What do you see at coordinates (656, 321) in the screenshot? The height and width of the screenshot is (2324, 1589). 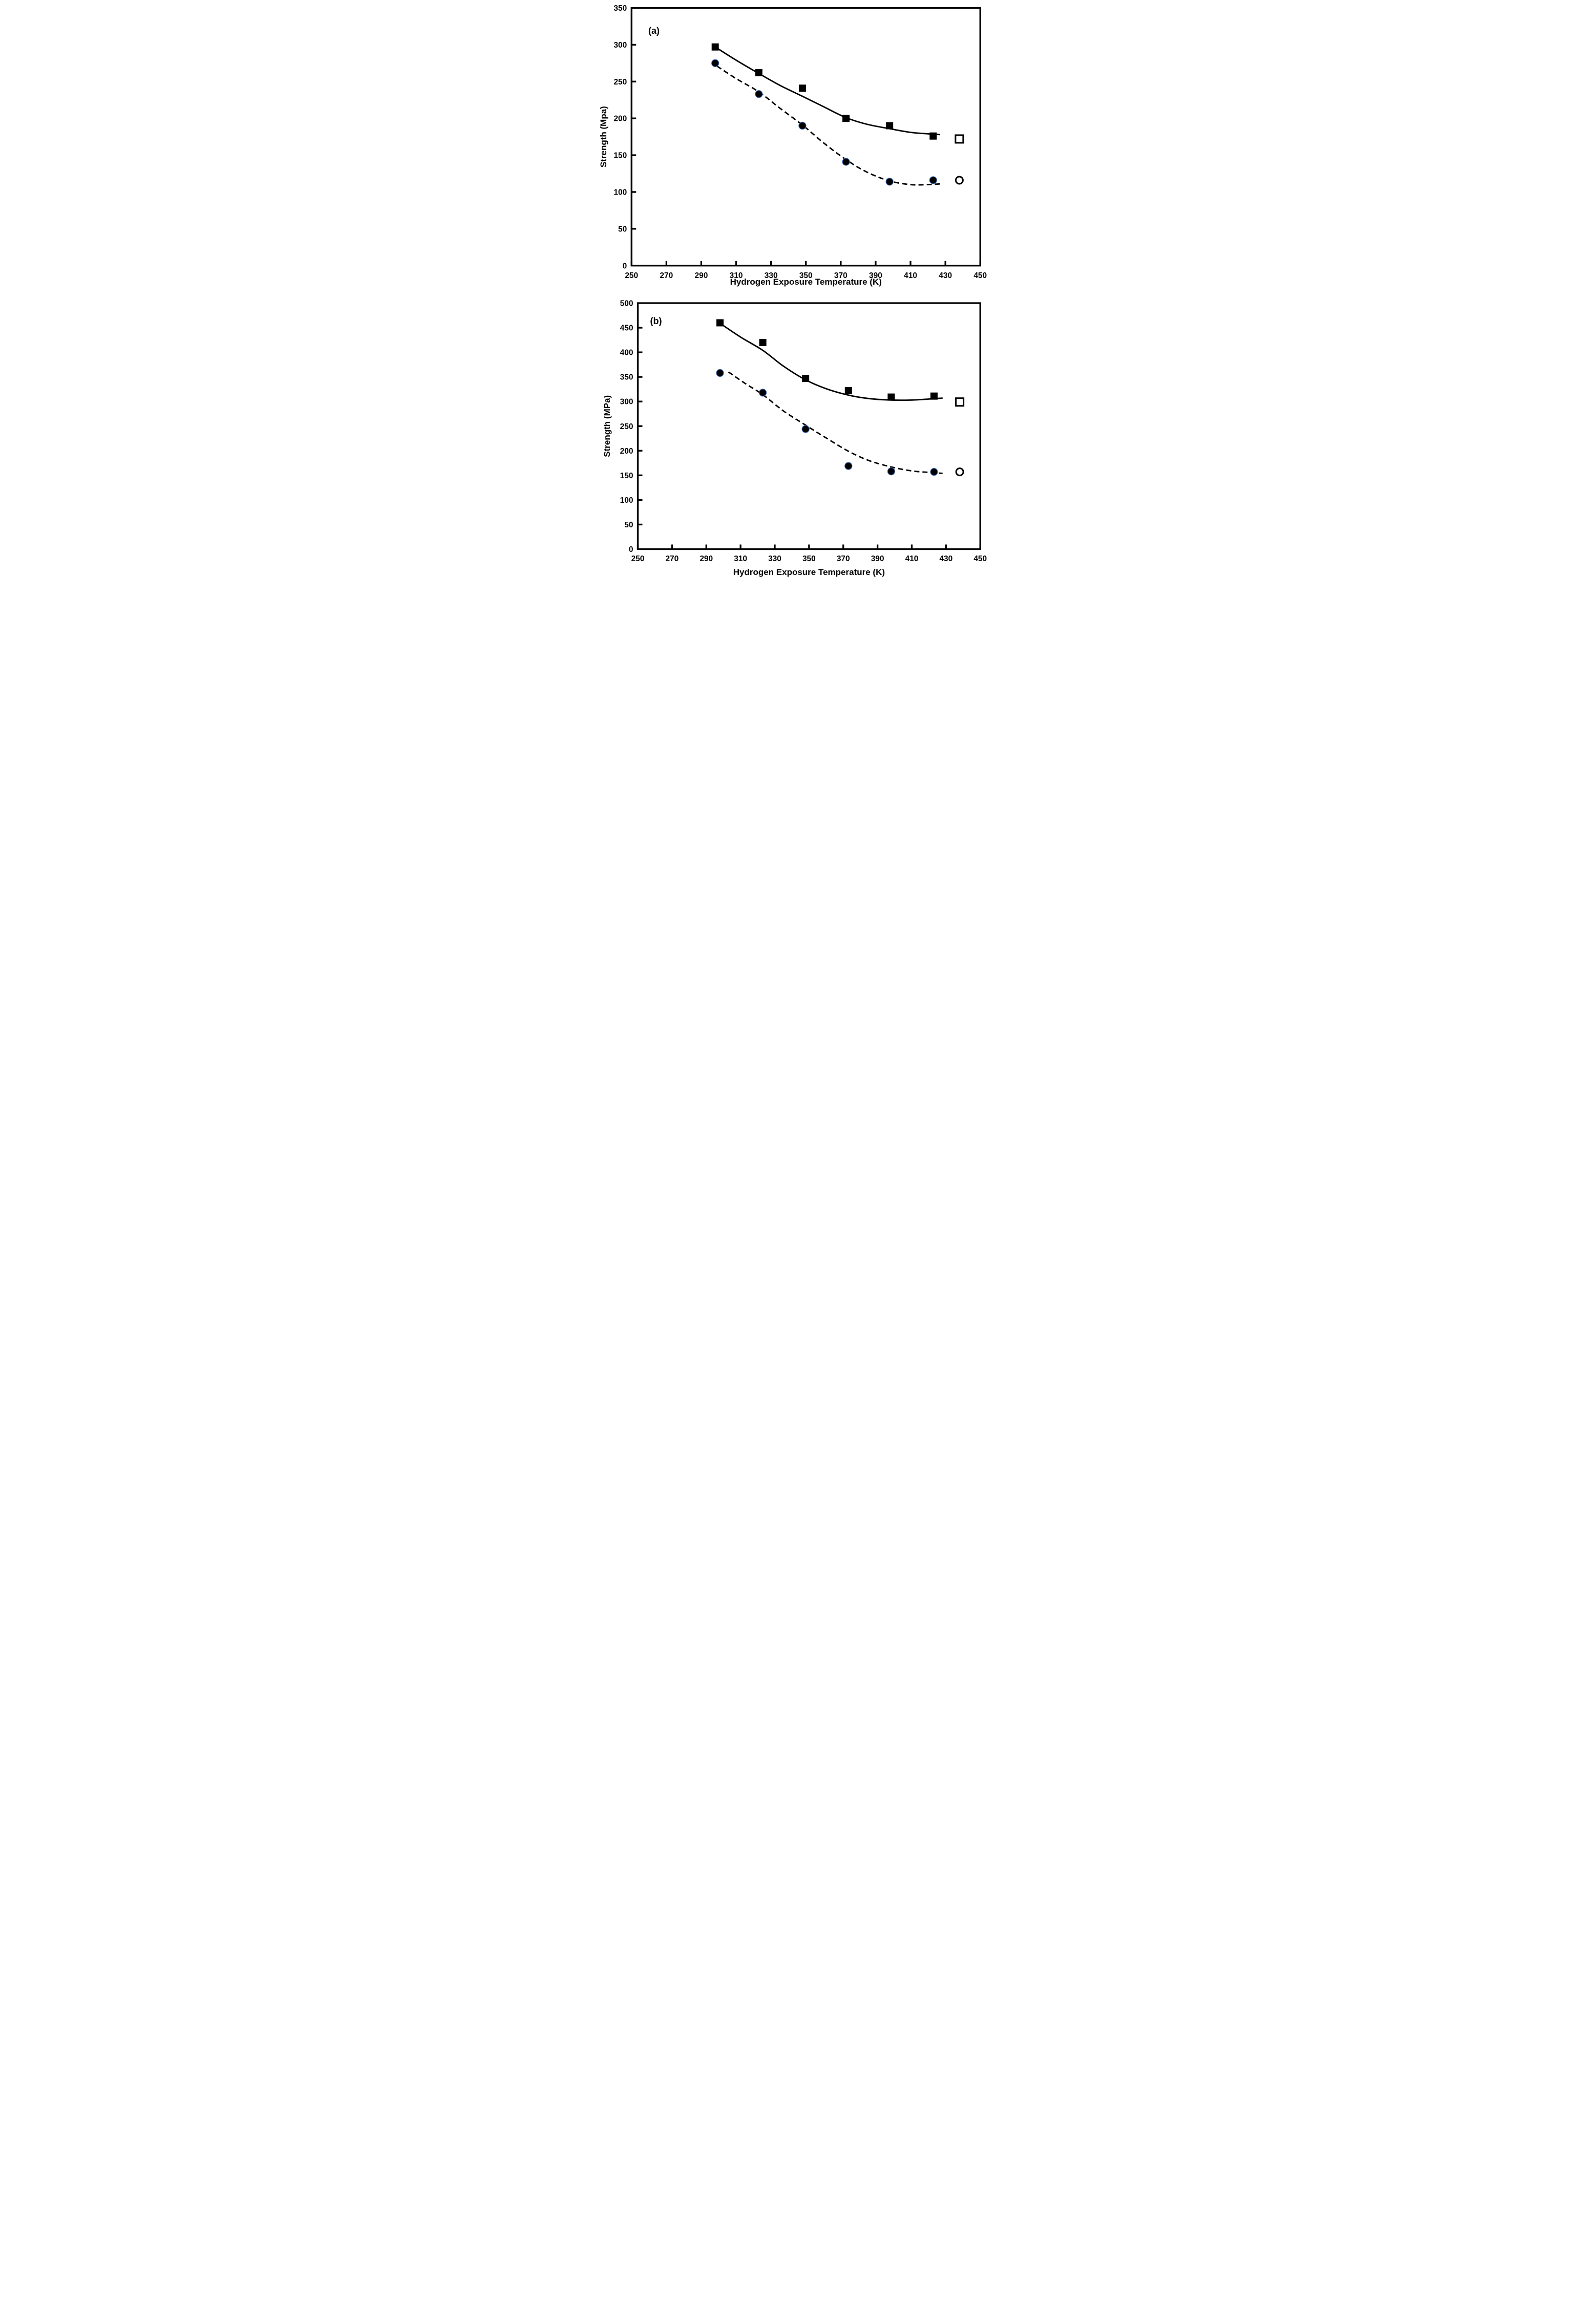 I see `panel-letter: (b)` at bounding box center [656, 321].